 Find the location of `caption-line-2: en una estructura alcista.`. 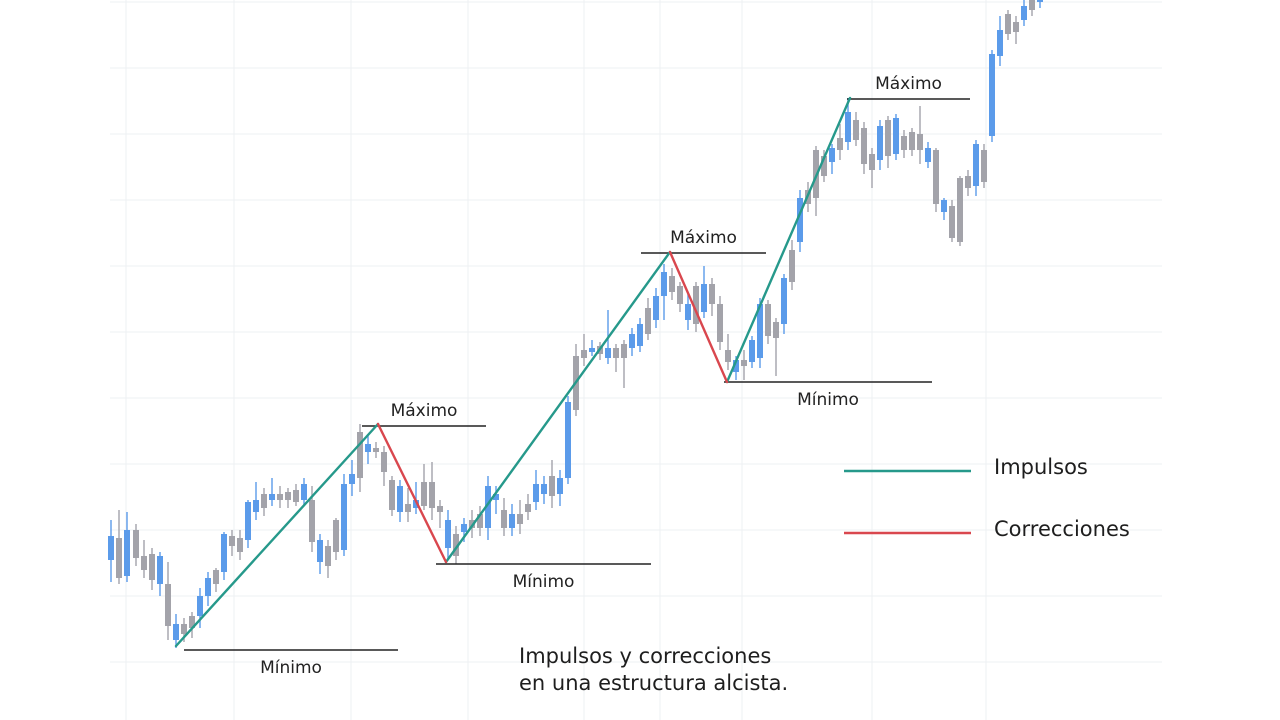

caption-line-2: en una estructura alcista. is located at coordinates (653, 683).